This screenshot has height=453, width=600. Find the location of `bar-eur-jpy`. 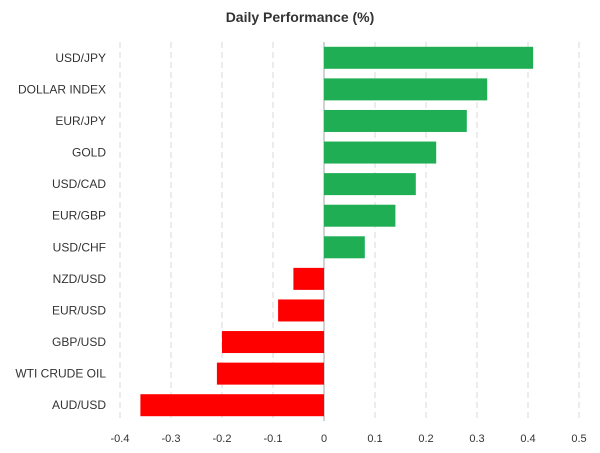

bar-eur-jpy is located at coordinates (395, 120).